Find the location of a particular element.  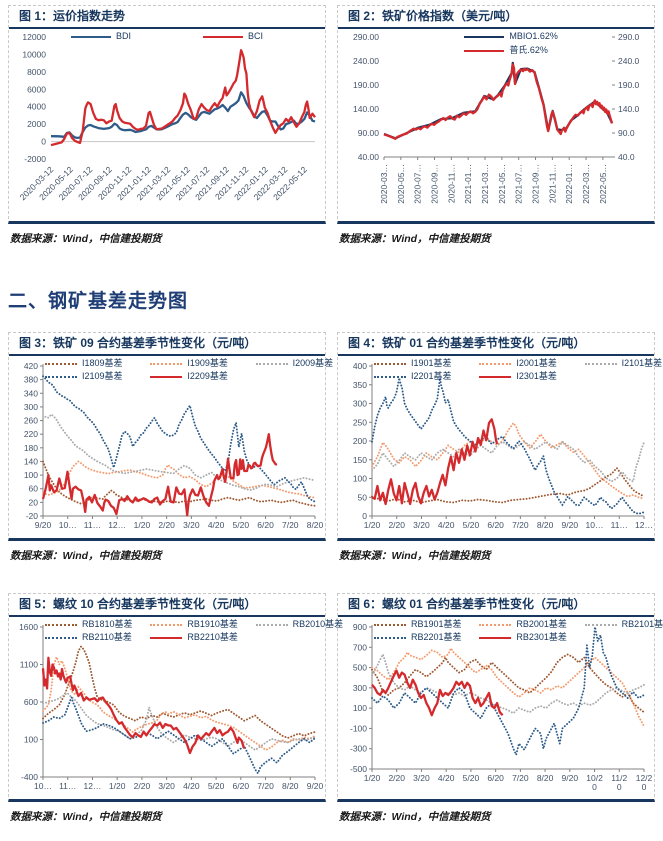

svg-text: 50 is located at coordinates (363, 497).